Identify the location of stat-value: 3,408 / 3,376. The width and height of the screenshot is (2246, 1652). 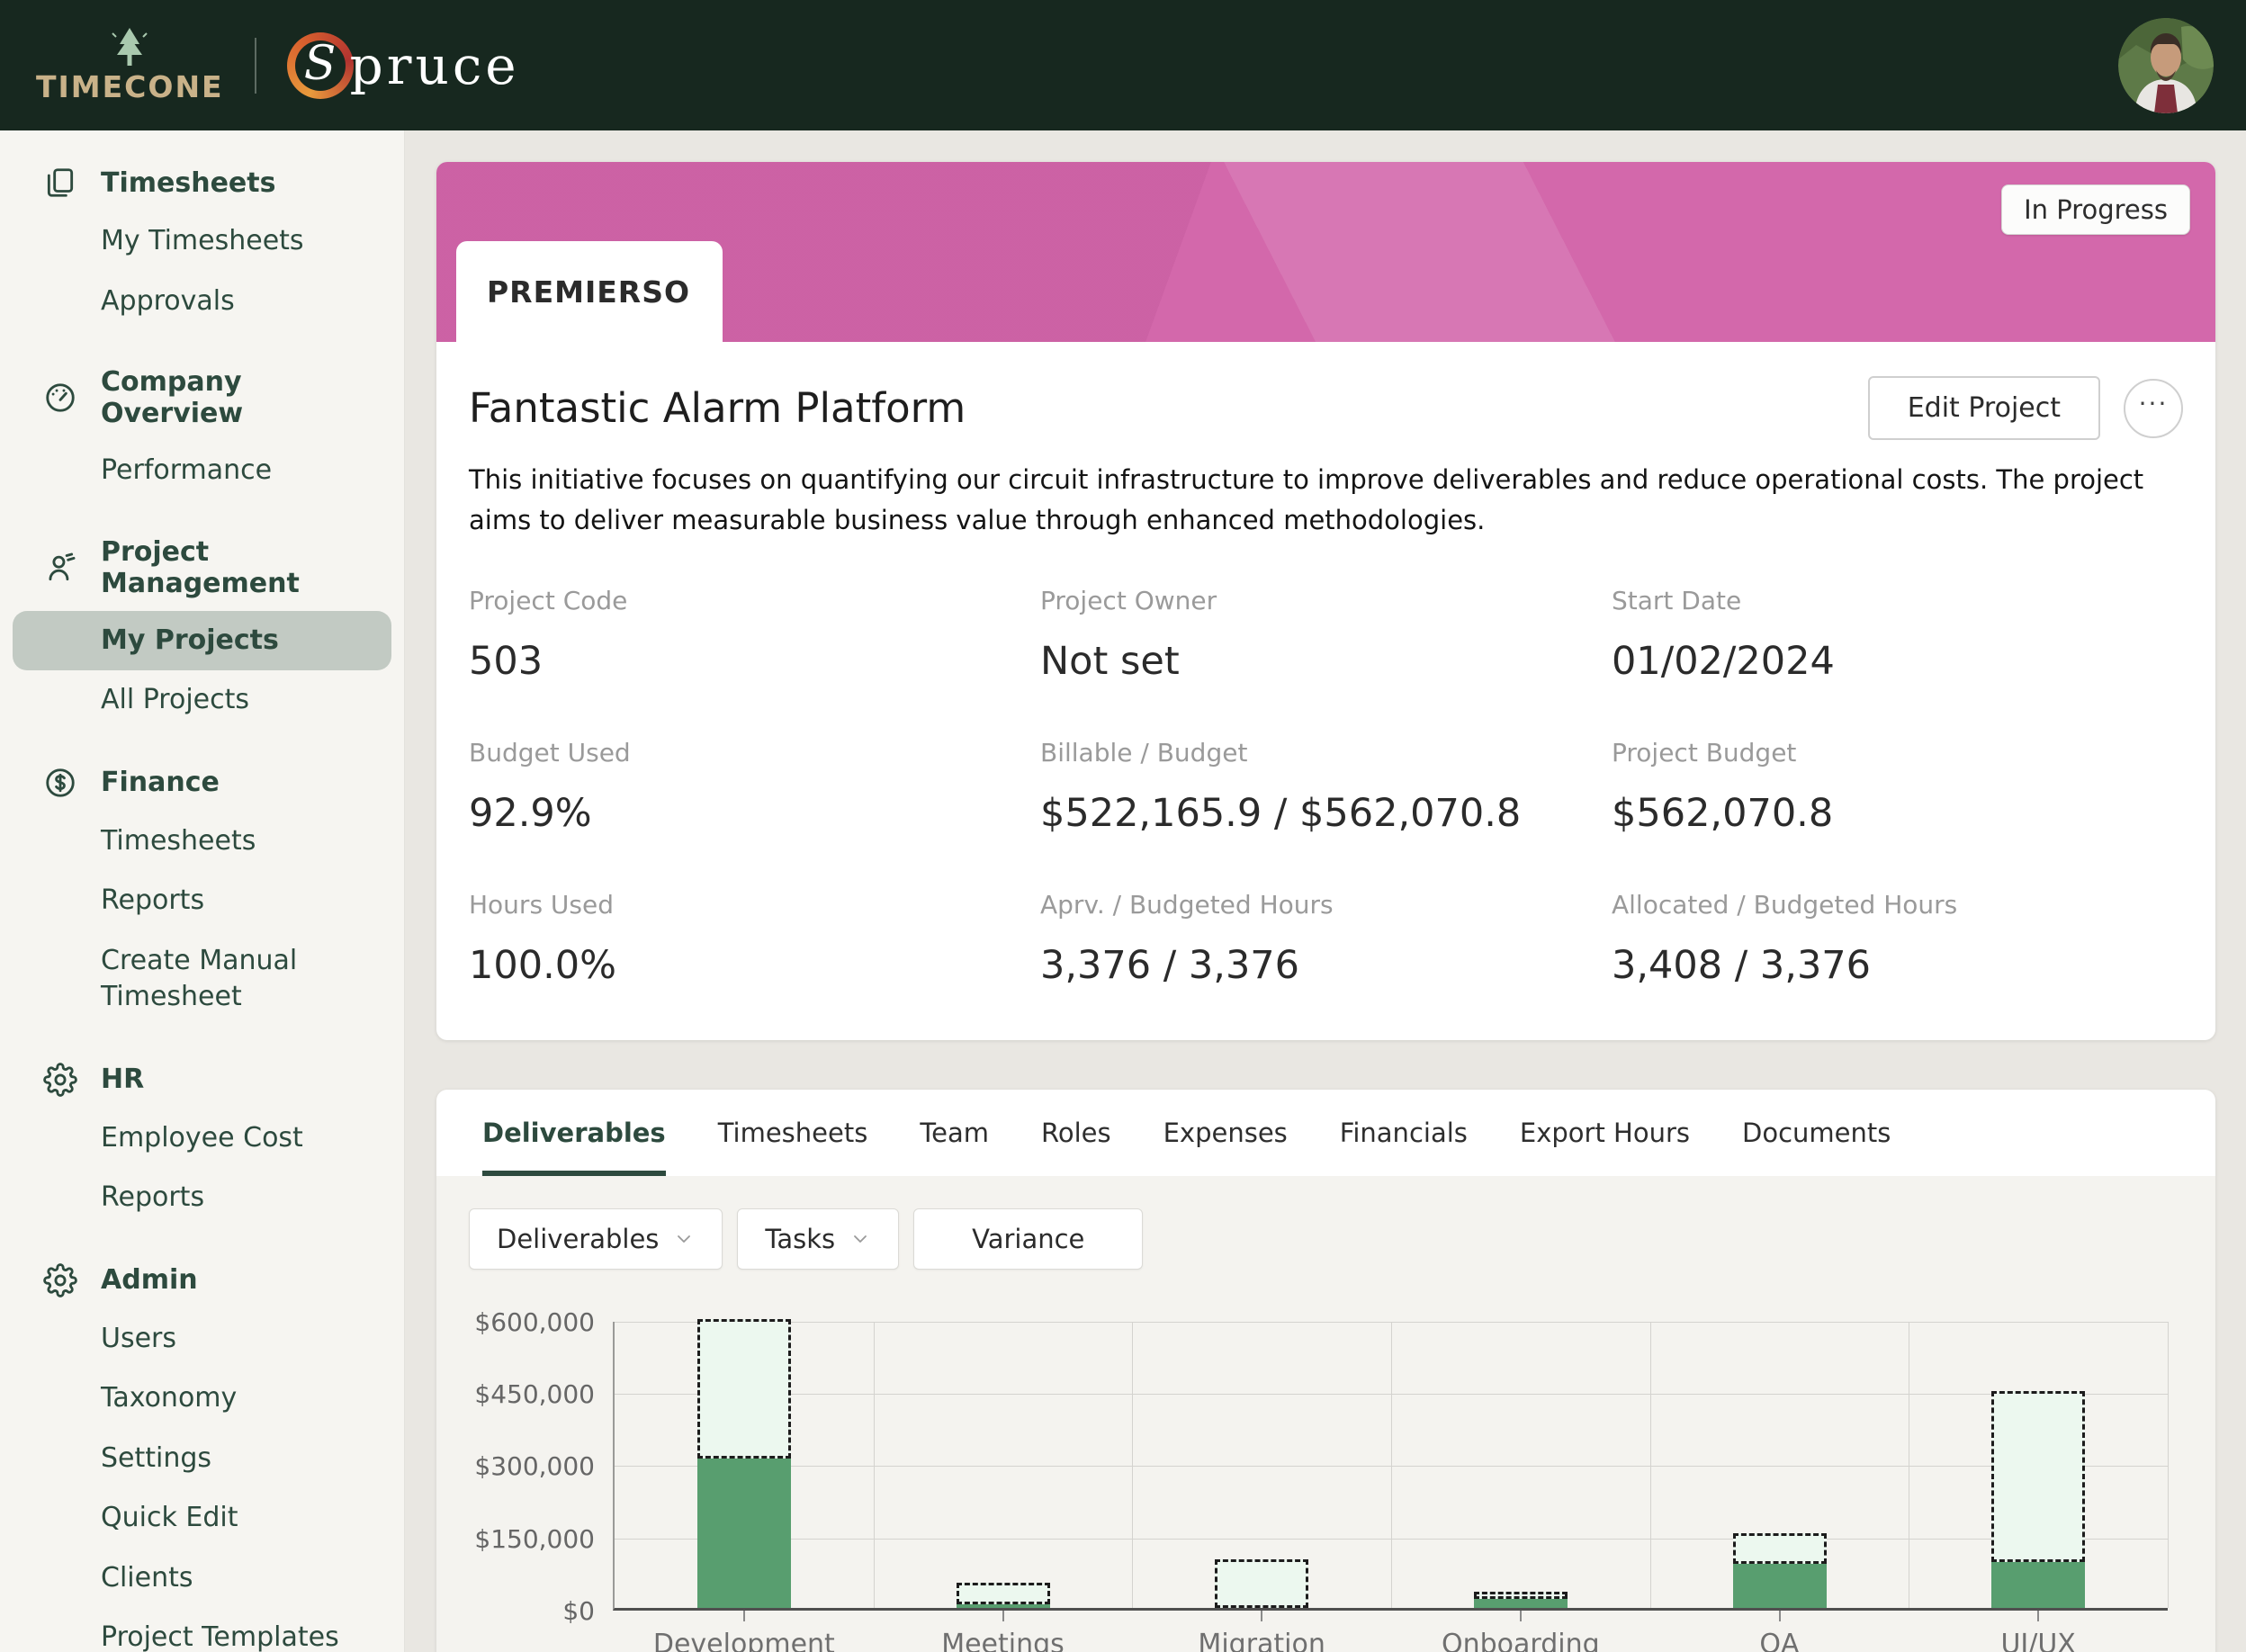
(1742, 965).